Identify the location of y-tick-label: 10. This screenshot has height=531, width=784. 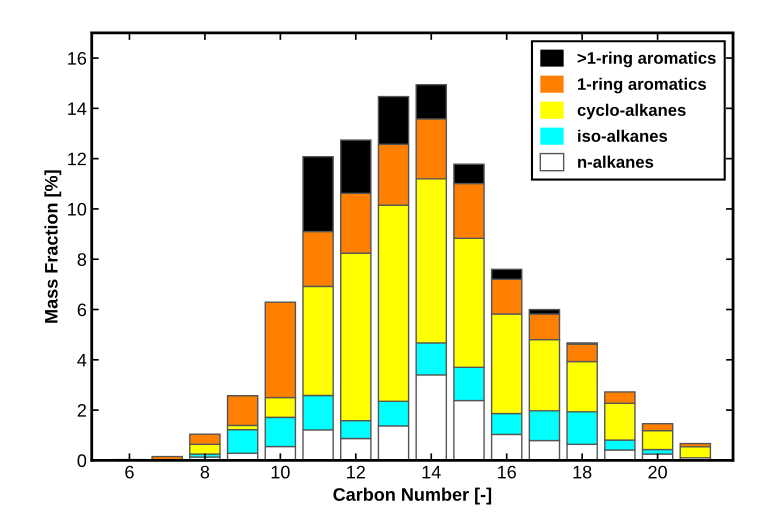
(77, 209).